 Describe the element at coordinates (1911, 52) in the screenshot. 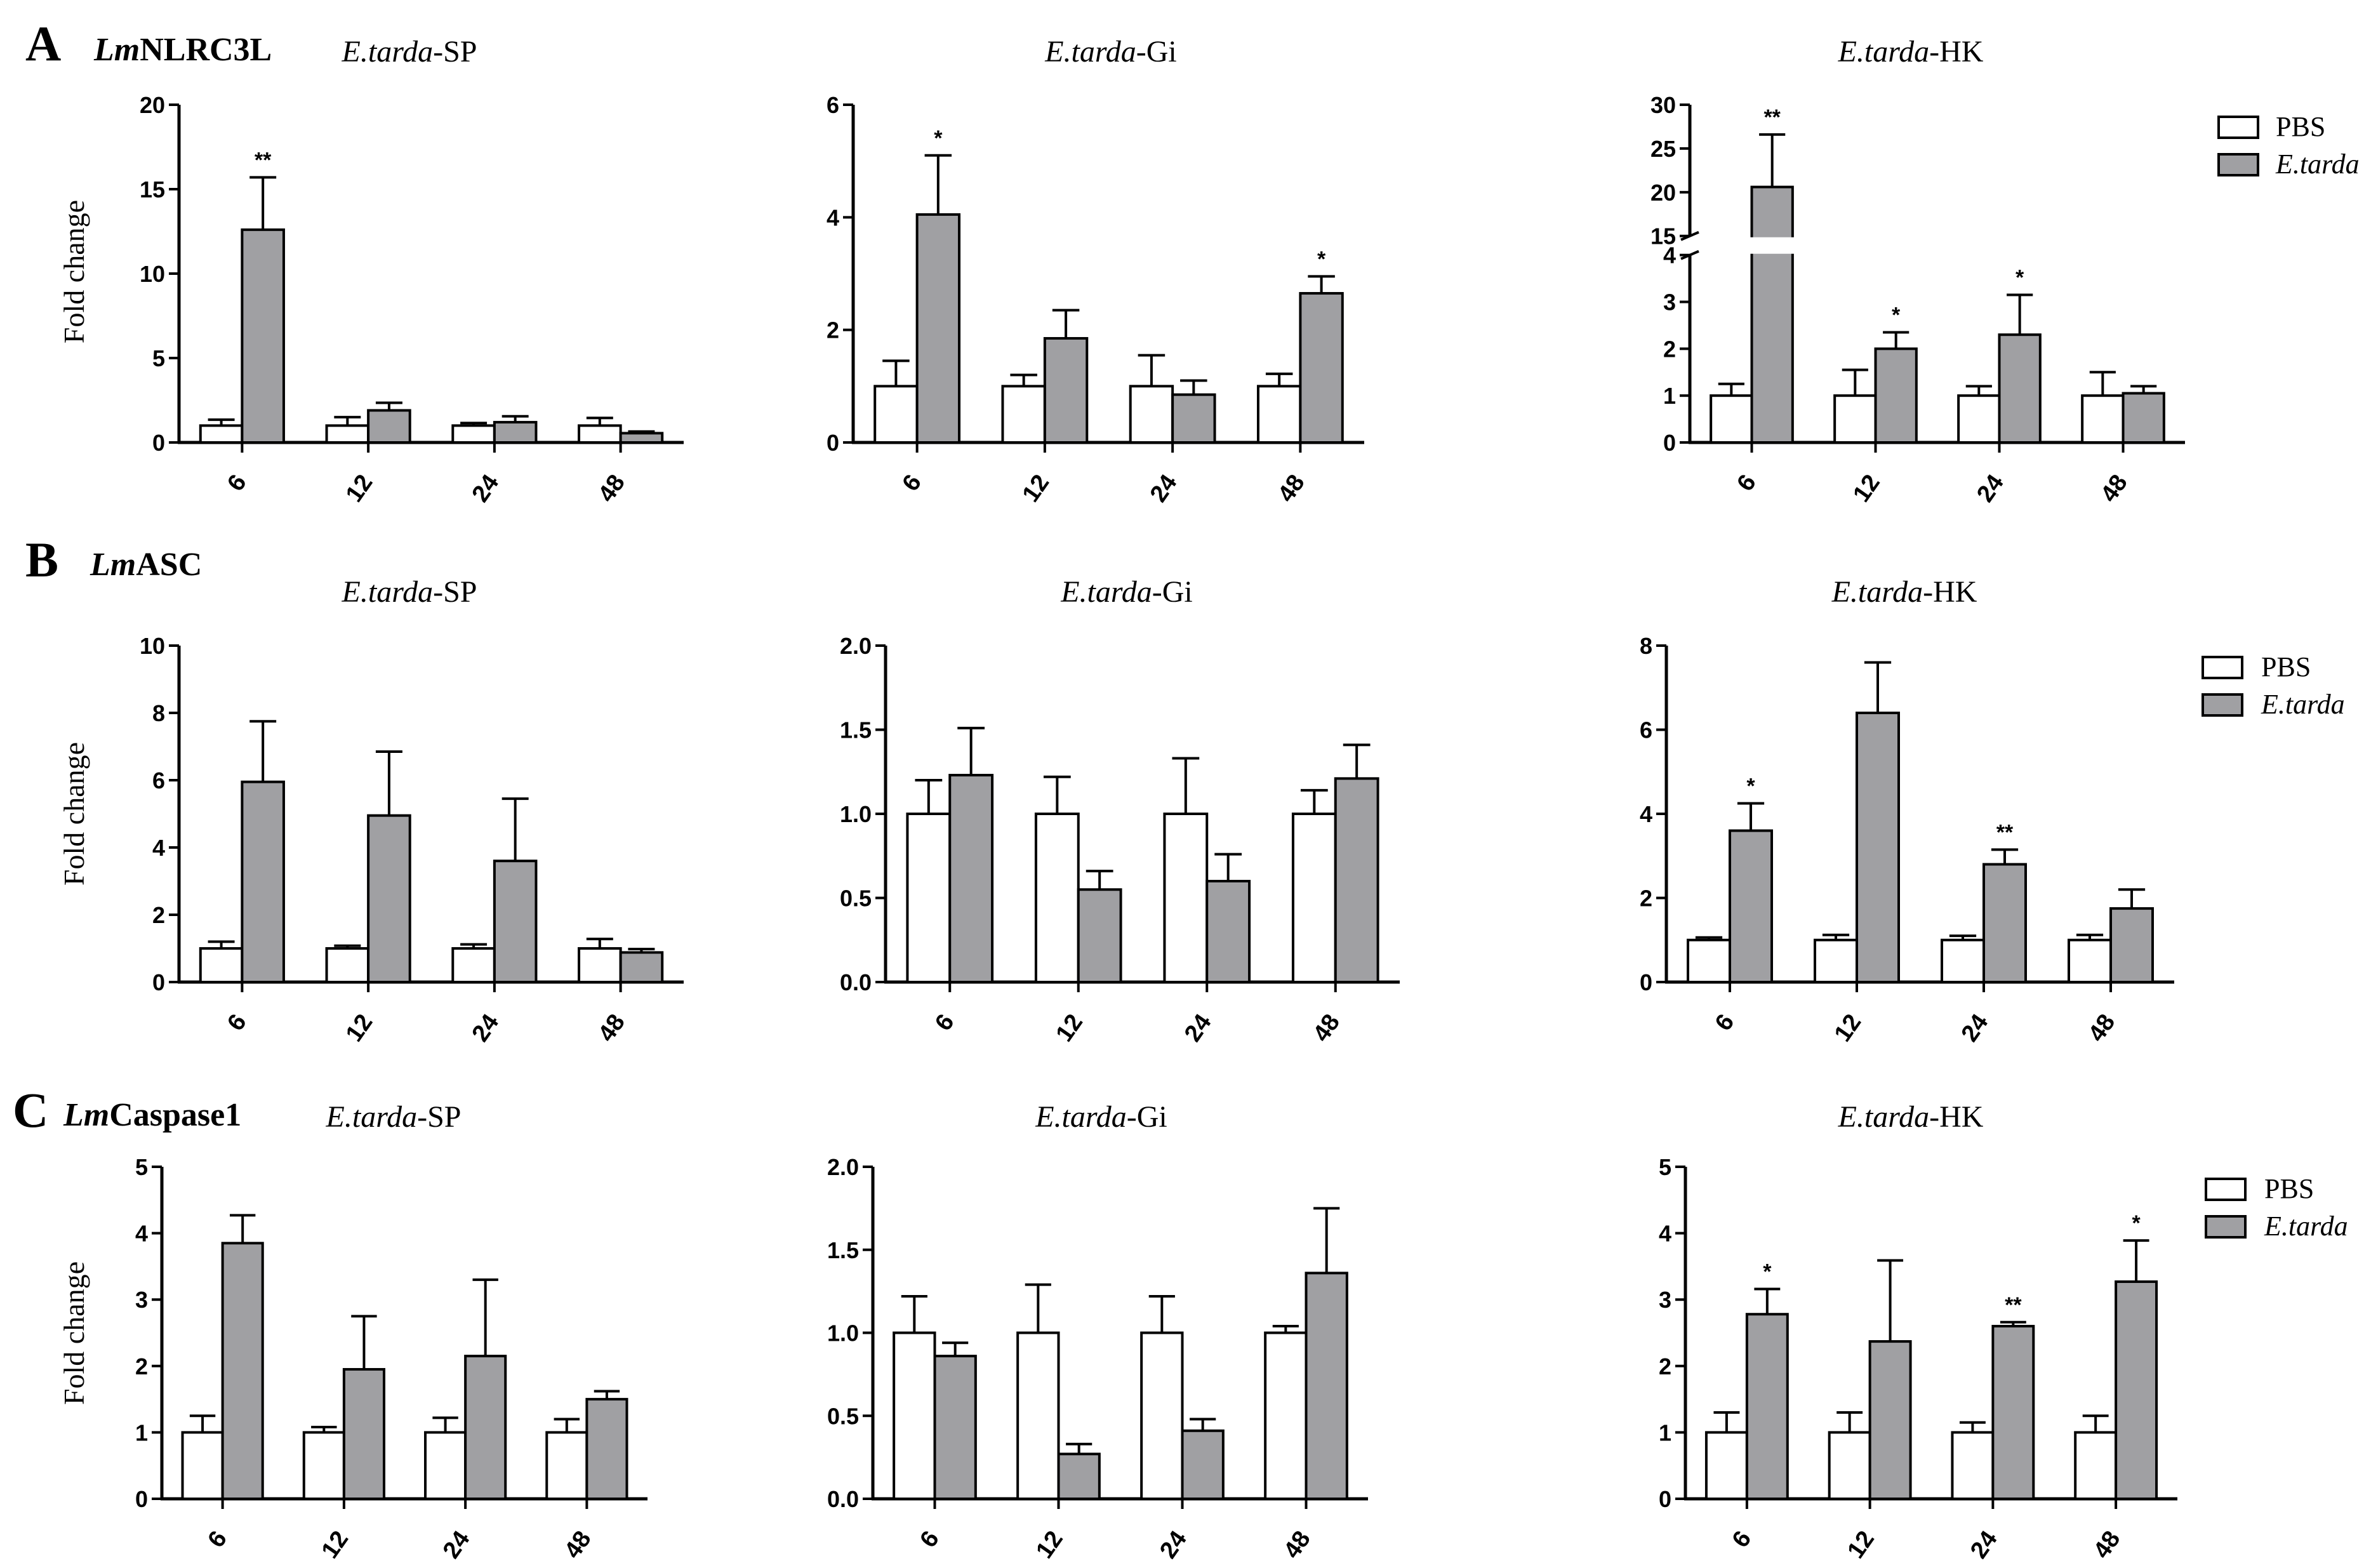

I see `panel-a3-title: E.tarda-HK` at that location.